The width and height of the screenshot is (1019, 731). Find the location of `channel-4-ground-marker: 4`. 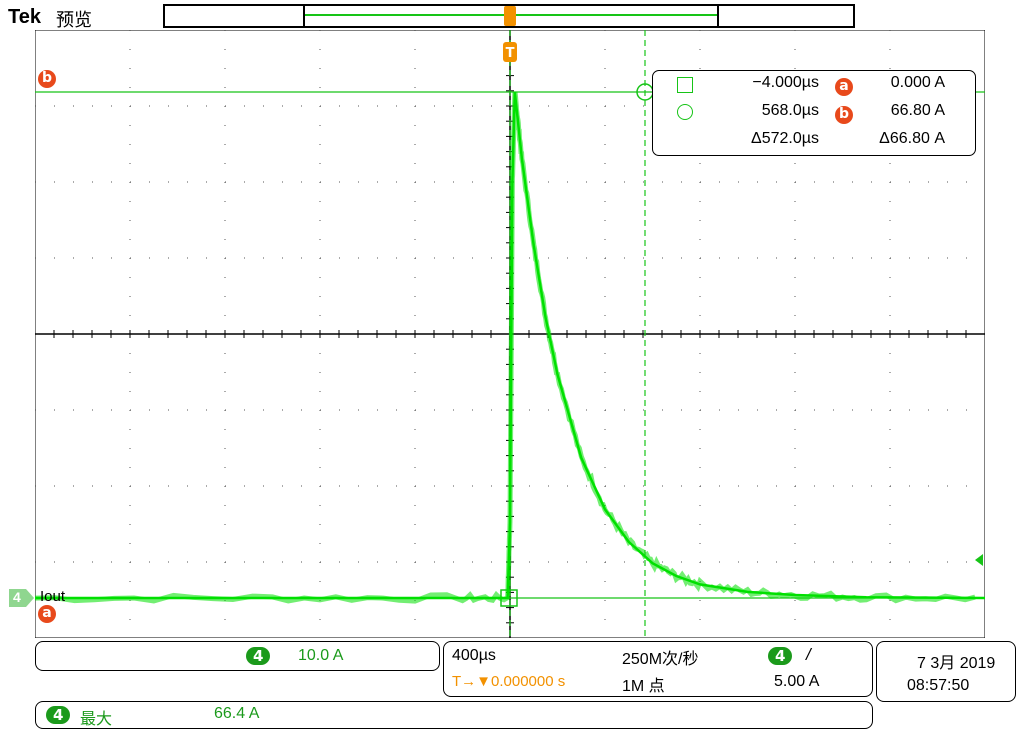

channel-4-ground-marker: 4 is located at coordinates (22, 598).